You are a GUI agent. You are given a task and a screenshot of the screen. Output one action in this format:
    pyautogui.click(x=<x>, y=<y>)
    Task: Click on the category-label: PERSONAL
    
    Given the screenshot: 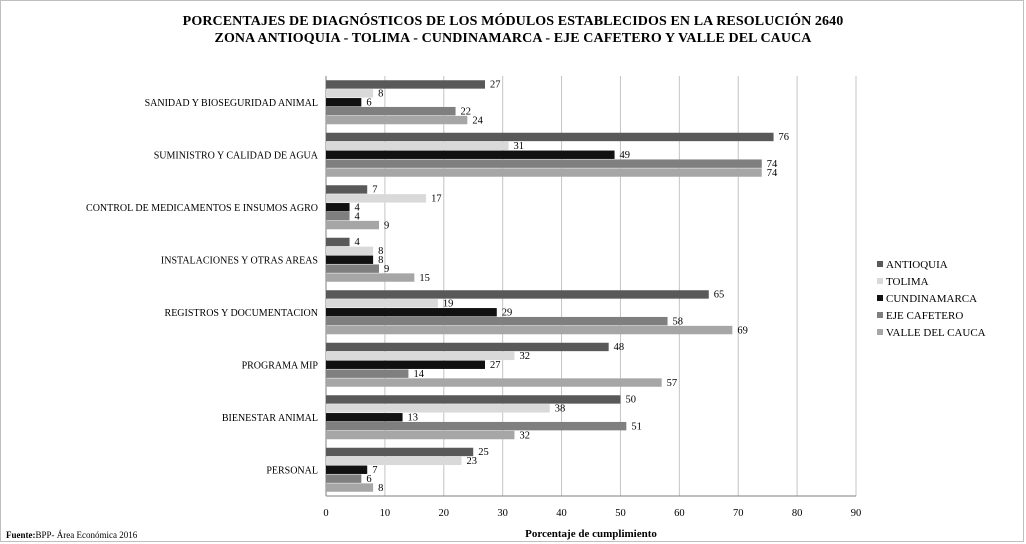 What is the action you would take?
    pyautogui.click(x=292, y=470)
    